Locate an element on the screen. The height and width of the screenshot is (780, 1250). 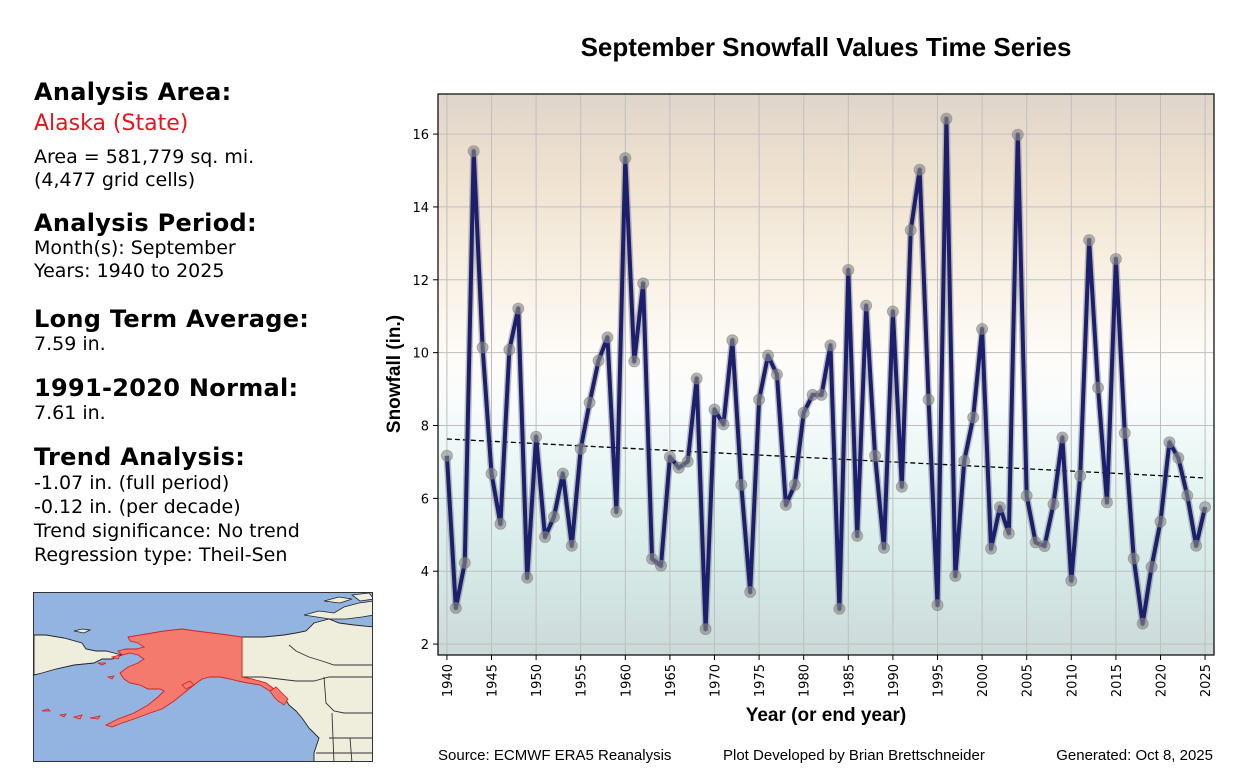
x-tick-label: 2015 is located at coordinates (1117, 680).